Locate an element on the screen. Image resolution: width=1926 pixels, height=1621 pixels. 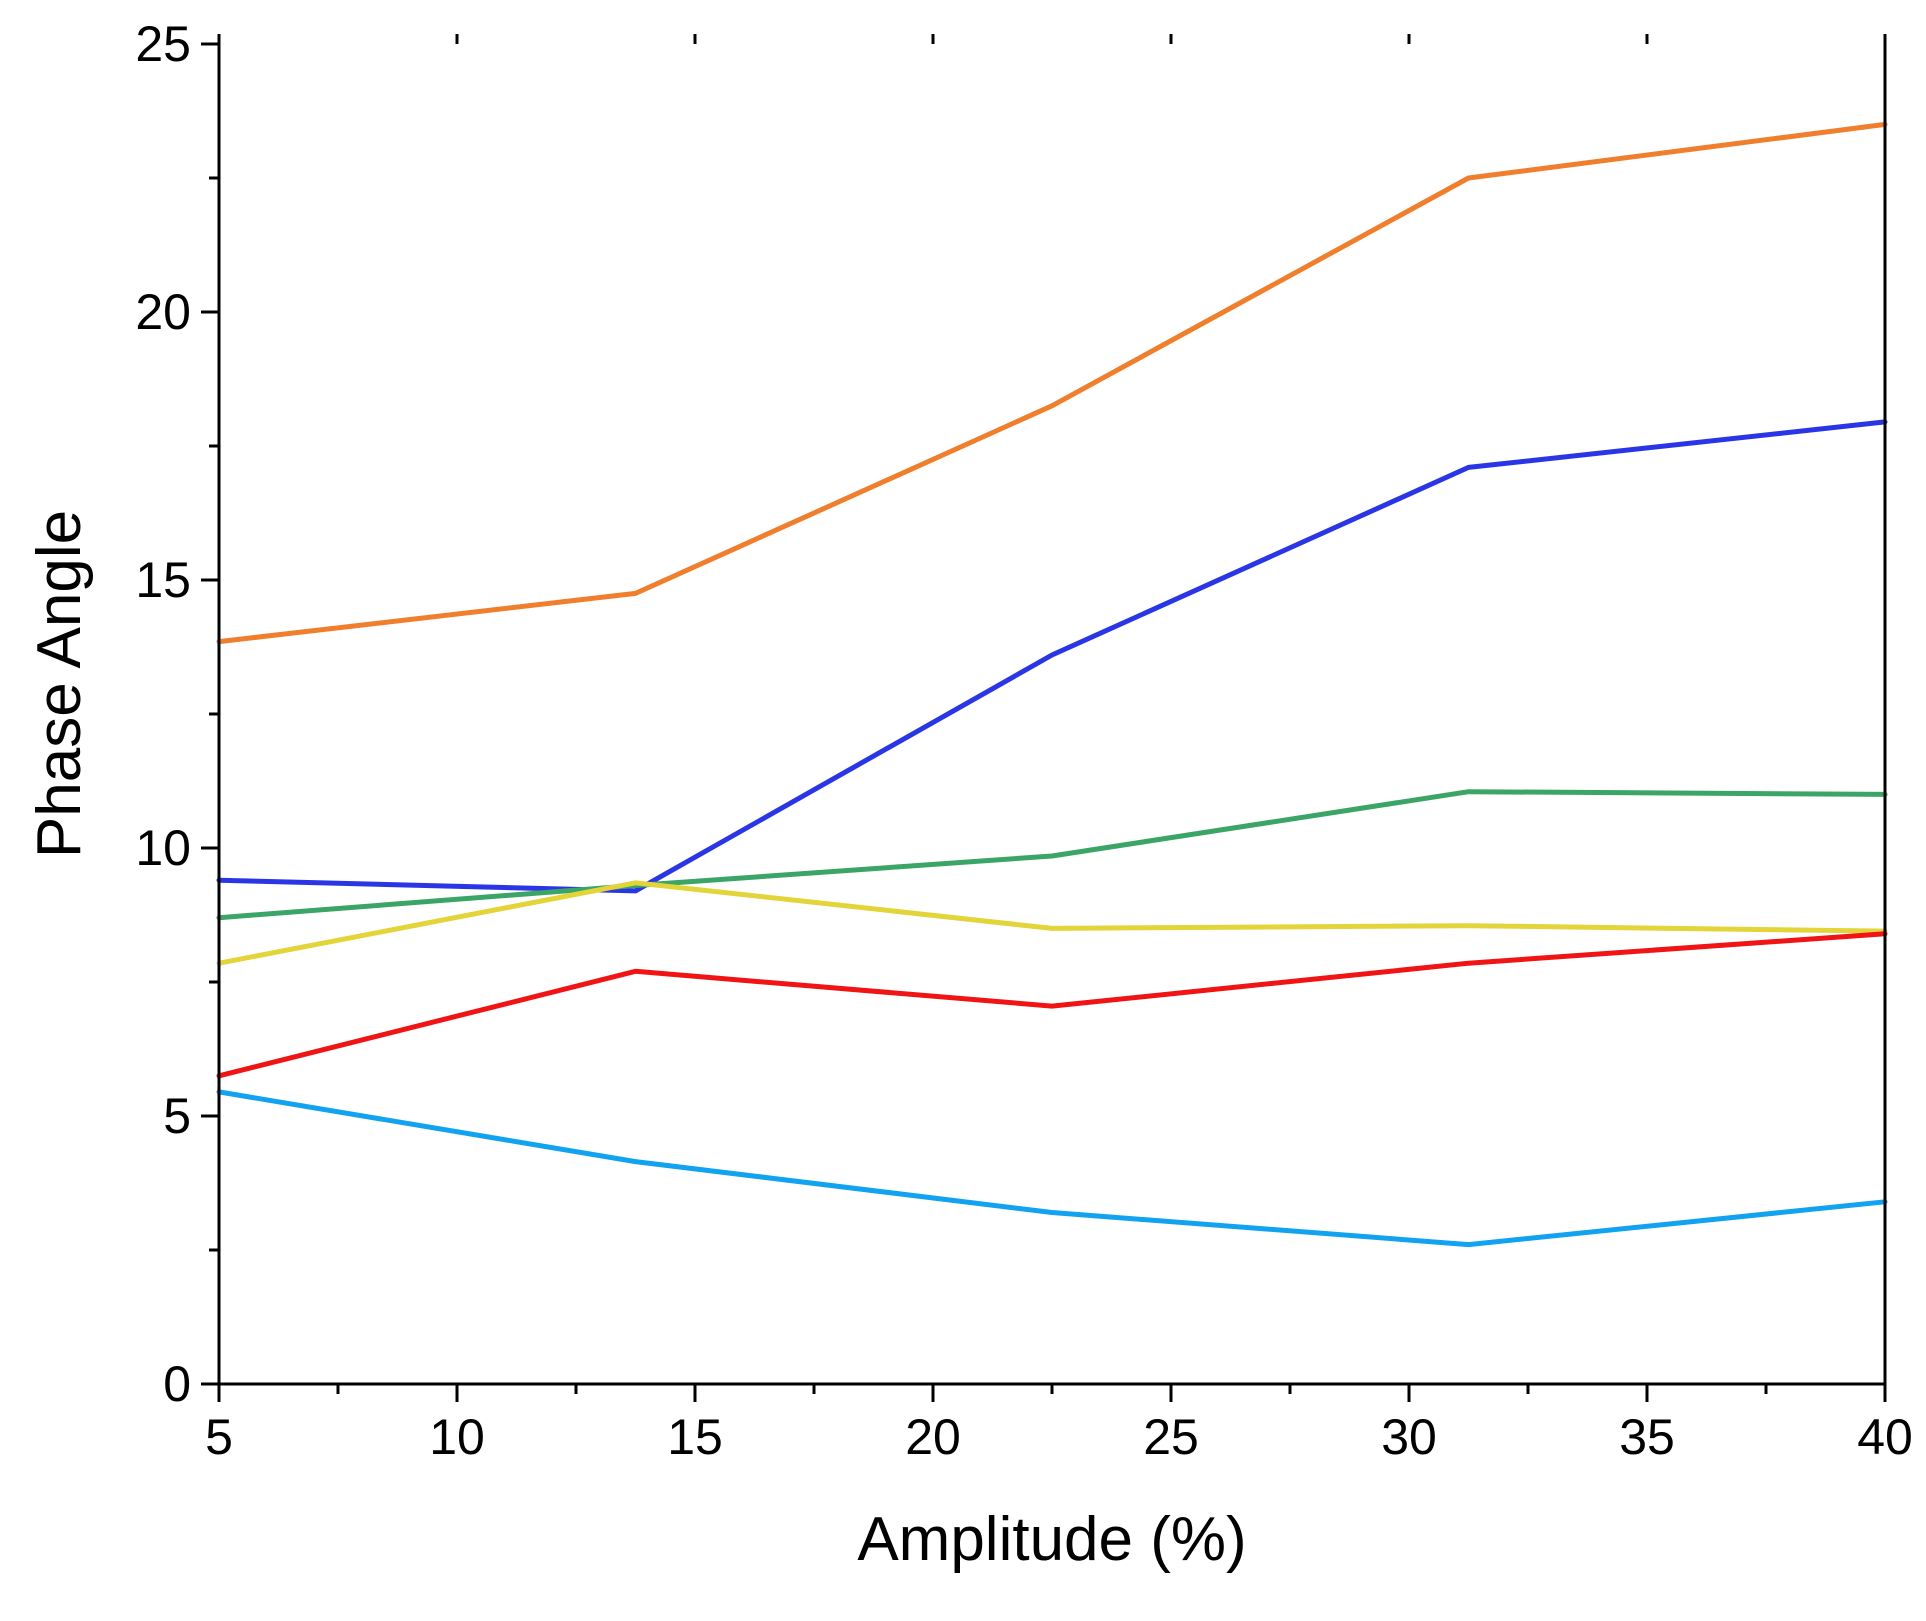
series-line-green is located at coordinates (1052, 855).